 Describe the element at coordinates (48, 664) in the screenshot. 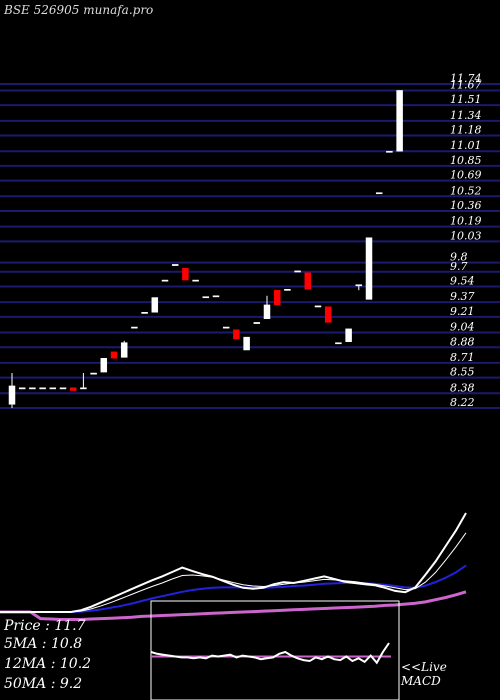

I see `legend-ma12: 12MA : 10.2` at that location.